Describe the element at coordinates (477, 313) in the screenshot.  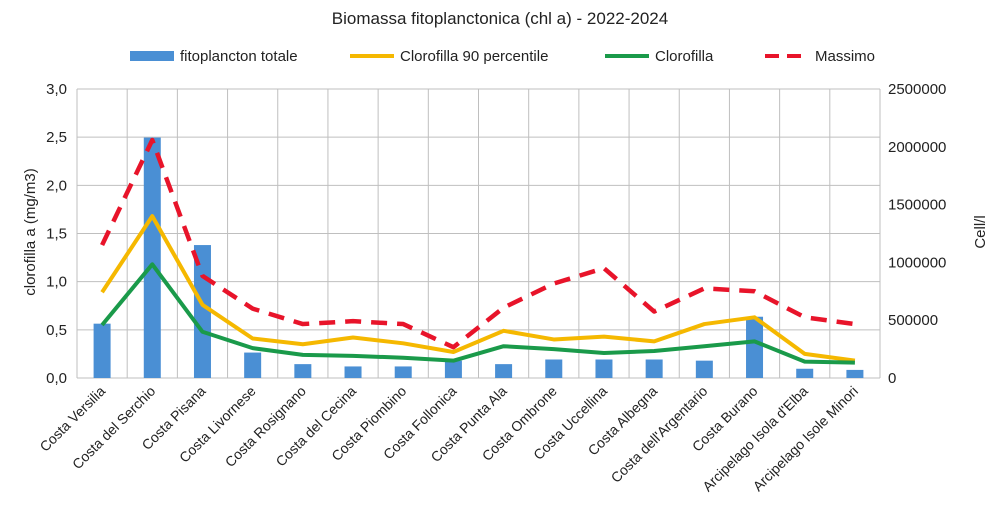
I see `series-line-clorofilla` at that location.